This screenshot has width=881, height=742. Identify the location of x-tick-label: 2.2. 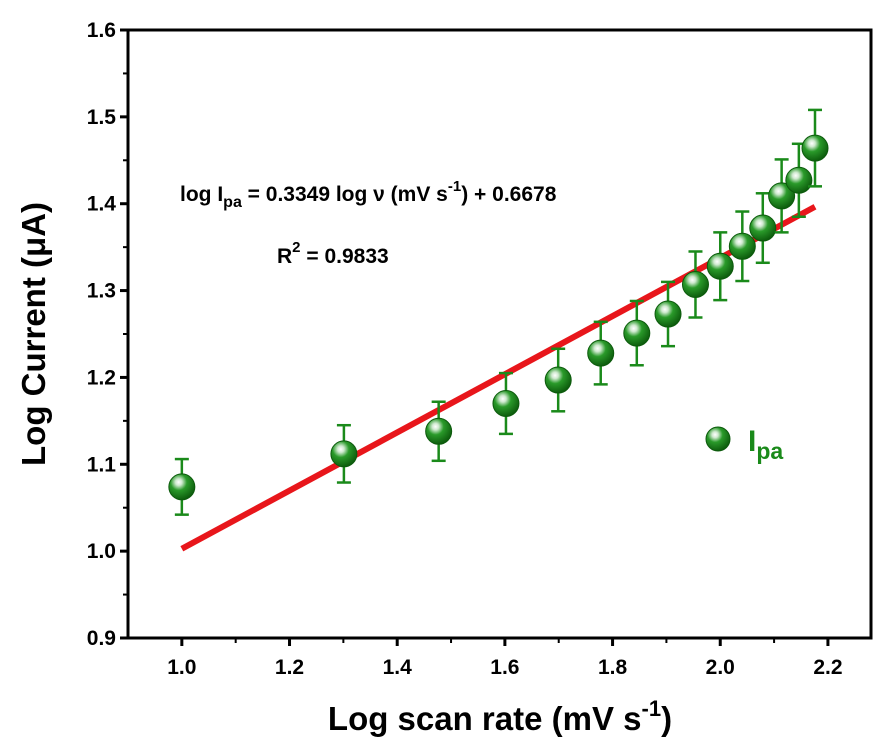
(827, 667).